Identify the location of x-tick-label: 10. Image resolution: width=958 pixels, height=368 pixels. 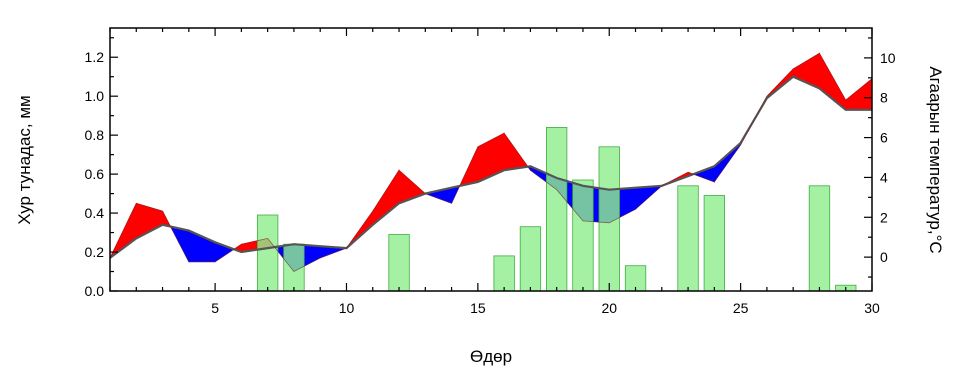
(347, 308).